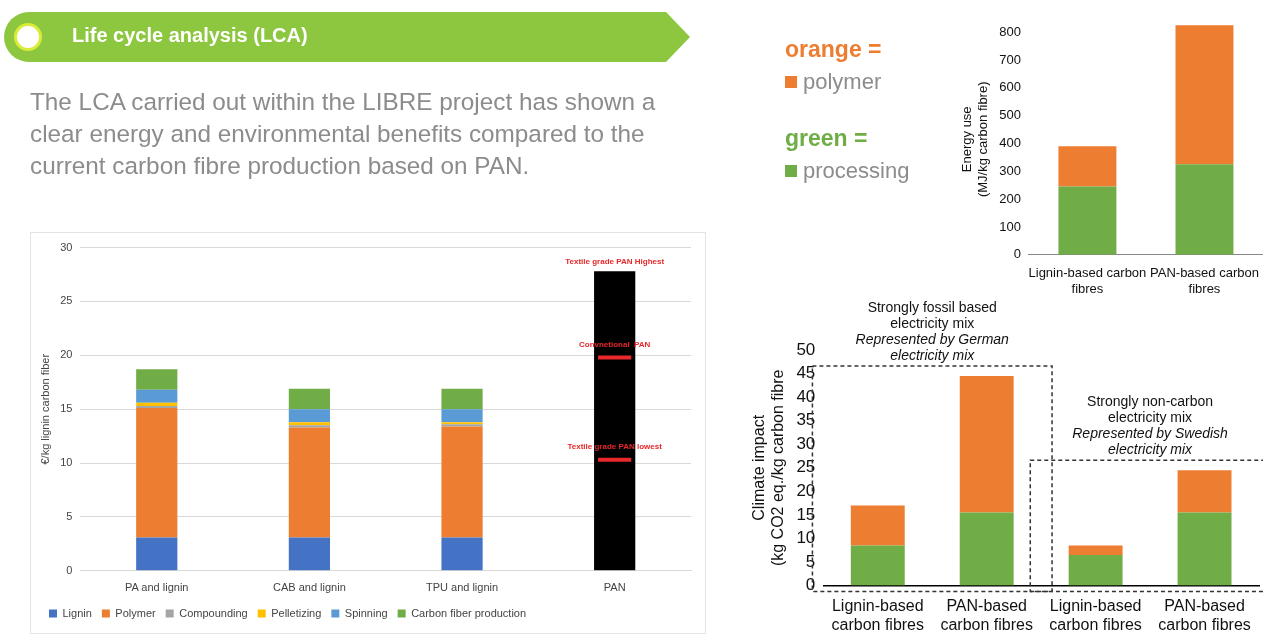  I want to click on text: Life cycle analysis (LCA), so click(190, 35).